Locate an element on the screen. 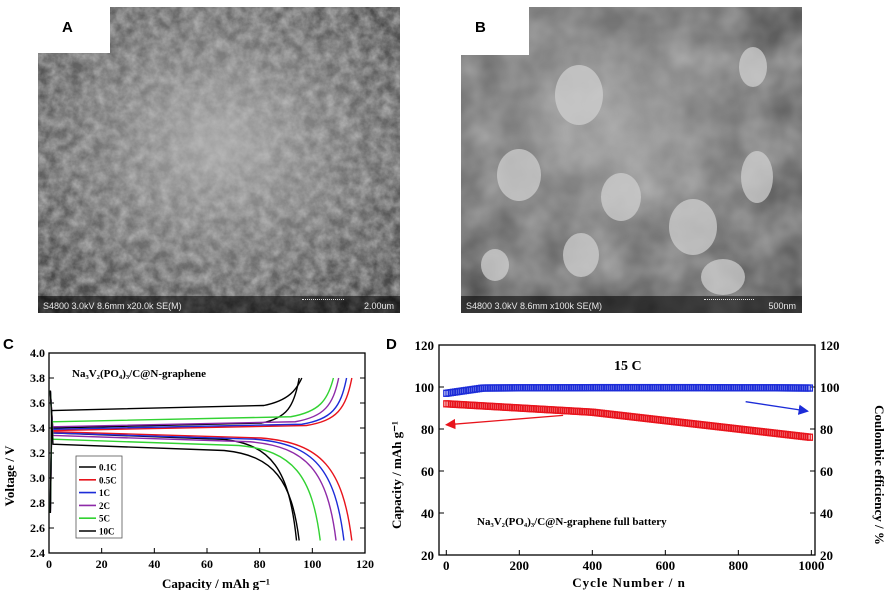 The height and width of the screenshot is (590, 887). charge-curve-1C is located at coordinates (198, 445).